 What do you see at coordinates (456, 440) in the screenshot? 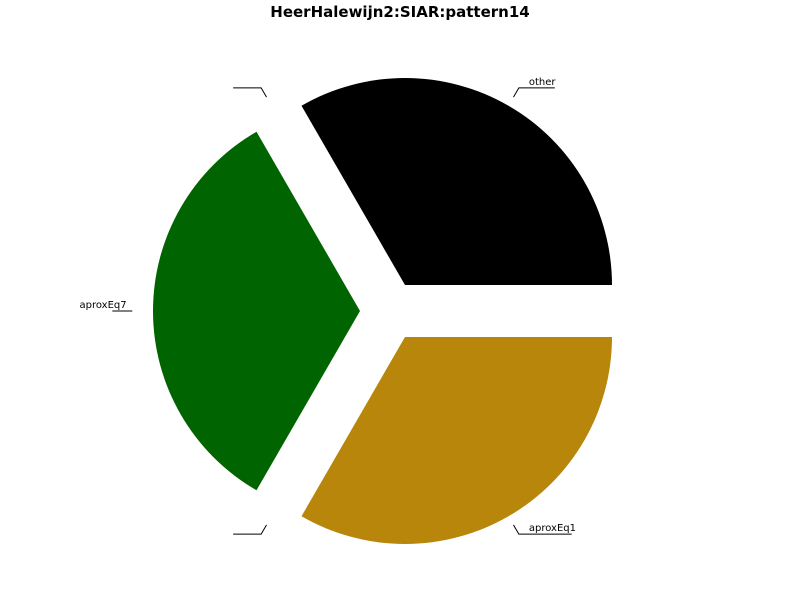
I see `pie-slice-aproxEq1` at bounding box center [456, 440].